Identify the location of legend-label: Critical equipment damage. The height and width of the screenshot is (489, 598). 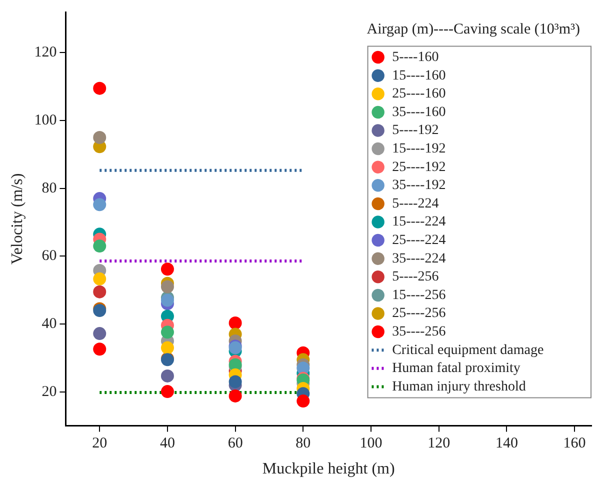
(468, 350).